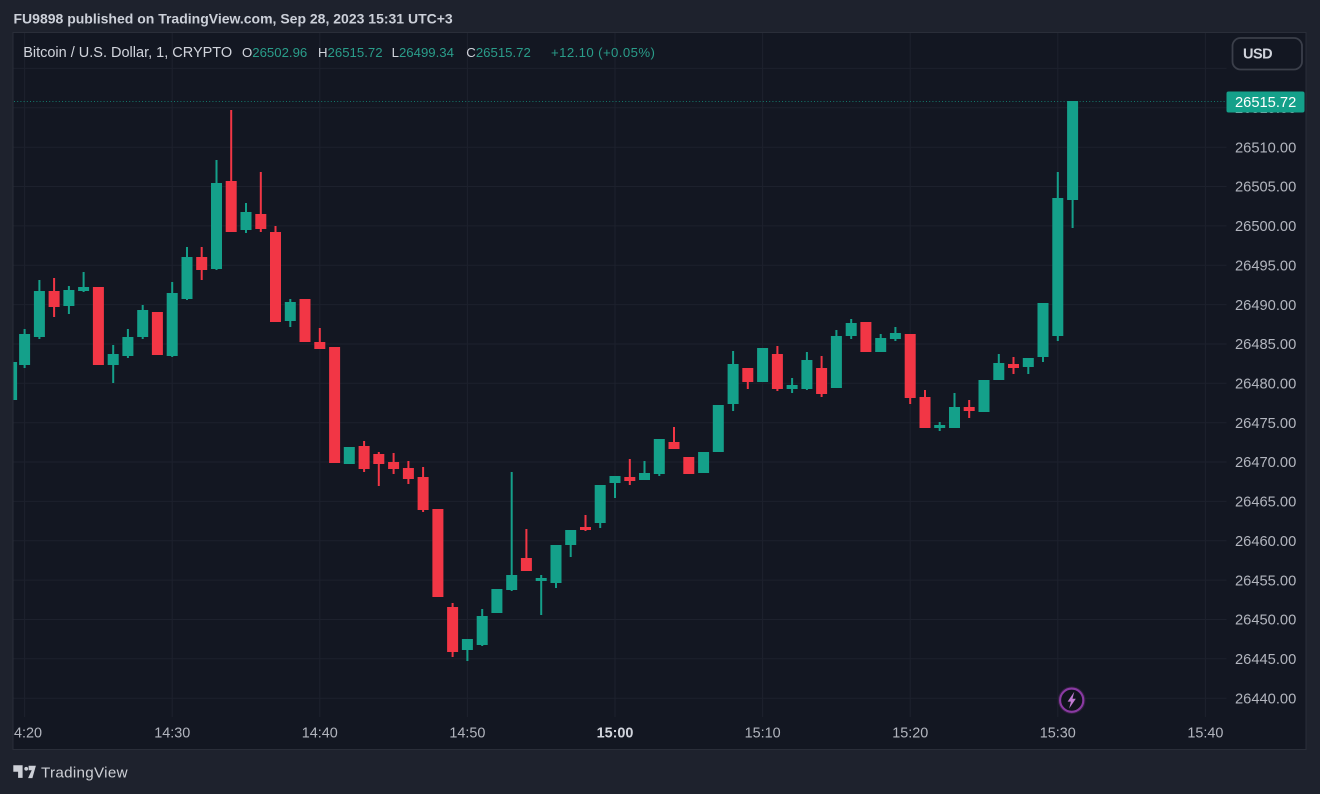  What do you see at coordinates (467, 734) in the screenshot?
I see `svg-text: 14:50` at bounding box center [467, 734].